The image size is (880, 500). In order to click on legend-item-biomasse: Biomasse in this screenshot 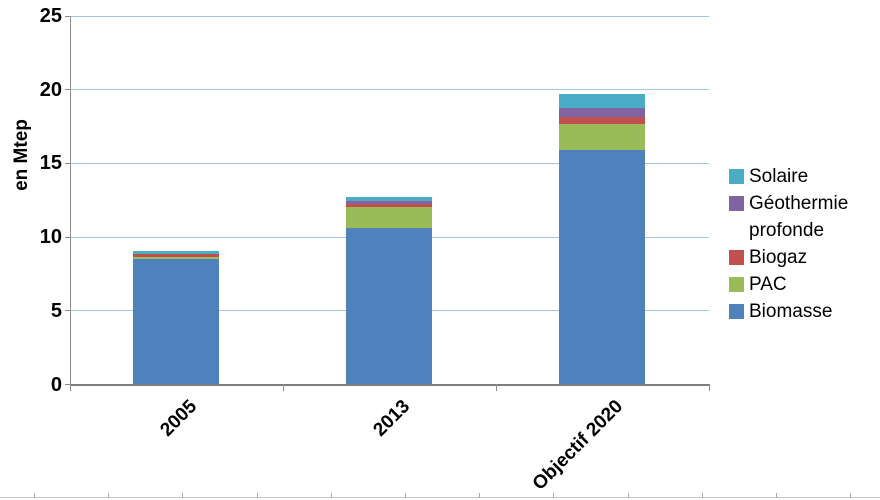, I will do `click(804, 311)`.